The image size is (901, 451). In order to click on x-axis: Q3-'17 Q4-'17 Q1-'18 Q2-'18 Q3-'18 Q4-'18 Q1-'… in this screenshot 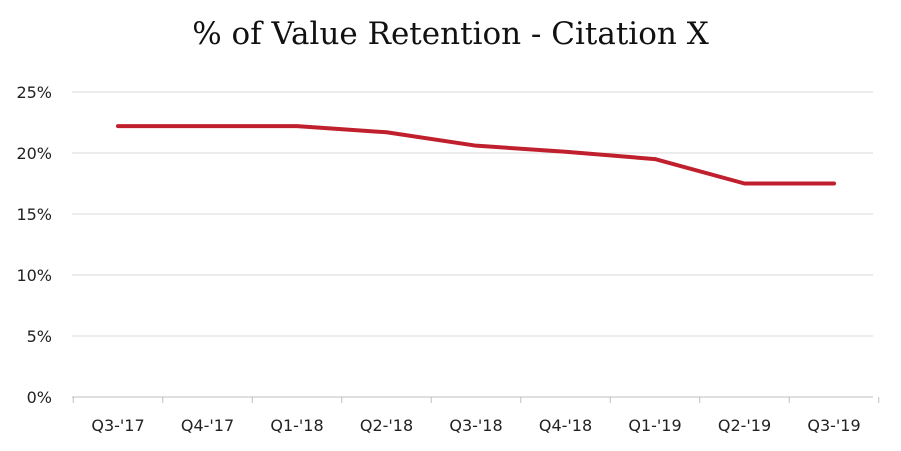, I will do `click(476, 416)`.